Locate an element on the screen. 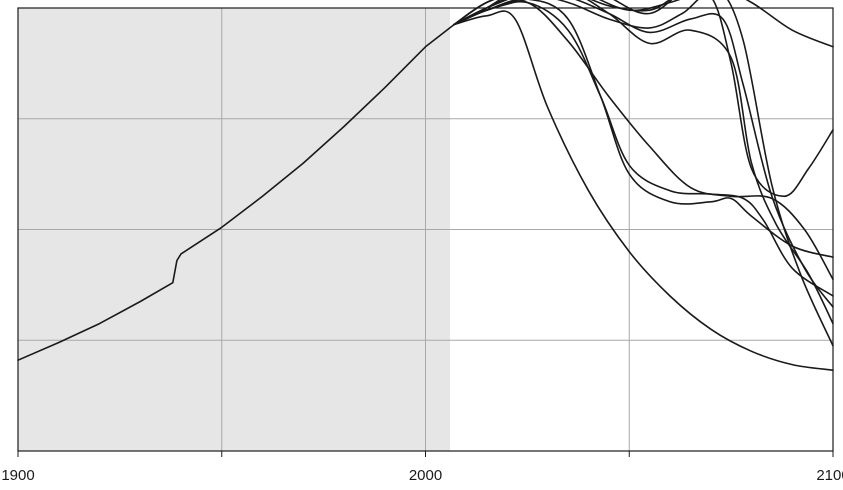 The height and width of the screenshot is (490, 843). x-tick-label: 1900 is located at coordinates (17, 475).